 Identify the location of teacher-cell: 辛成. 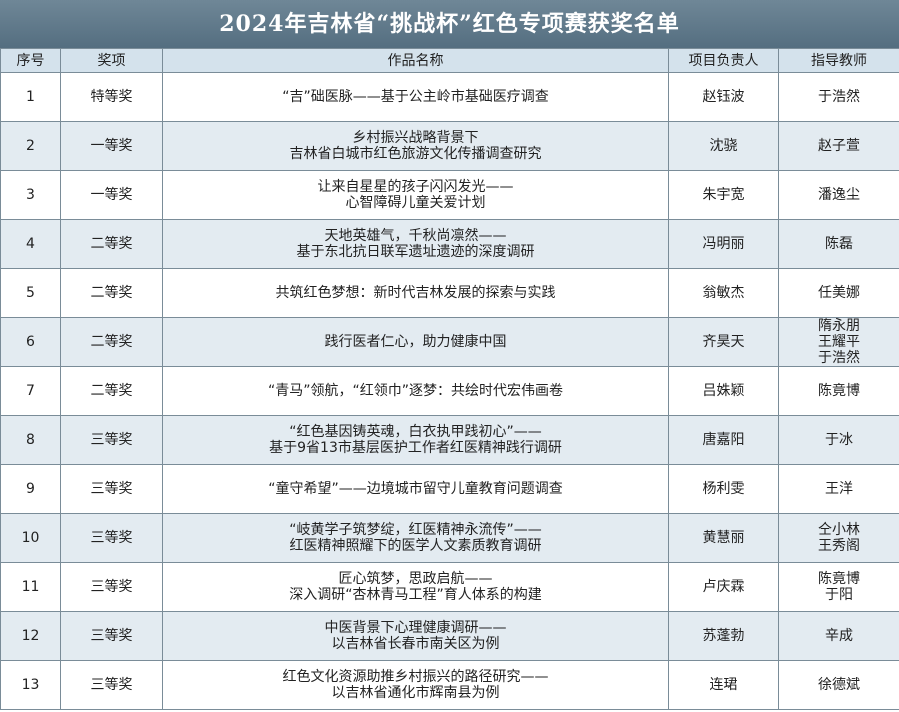
(838, 636).